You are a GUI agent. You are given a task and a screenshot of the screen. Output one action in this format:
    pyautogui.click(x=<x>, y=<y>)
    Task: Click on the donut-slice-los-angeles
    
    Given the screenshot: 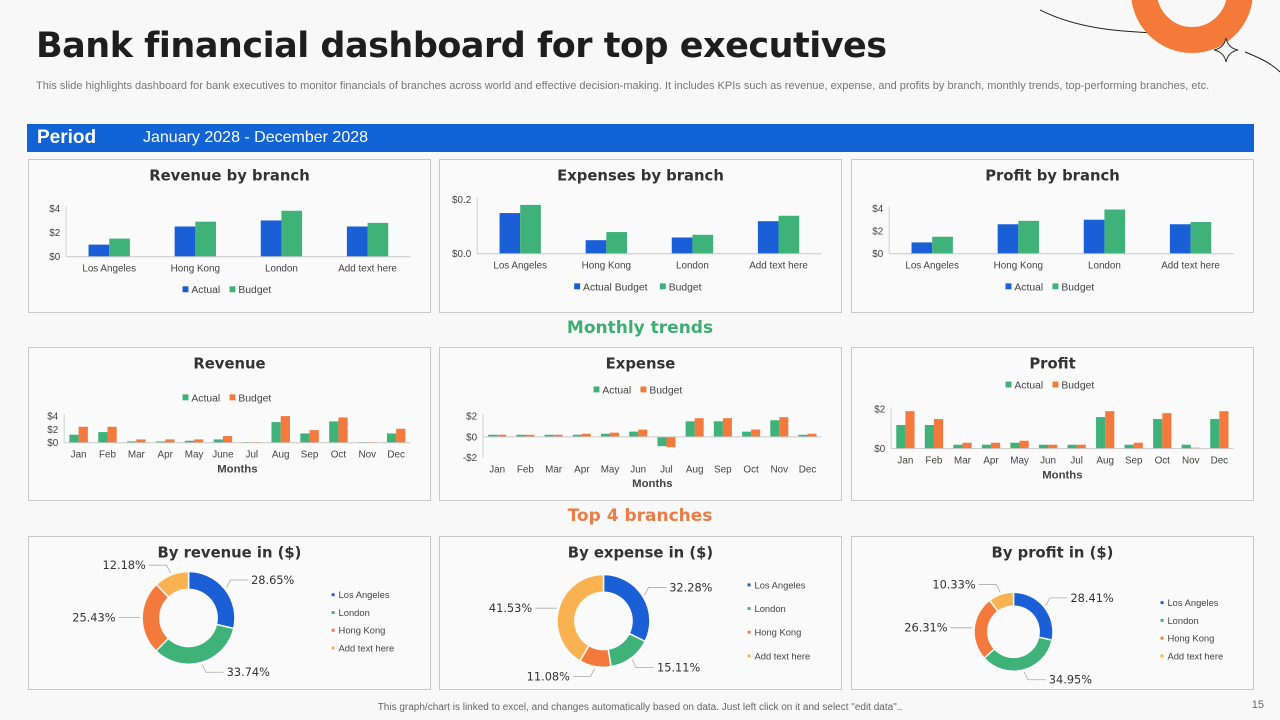 What is the action you would take?
    pyautogui.click(x=1033, y=616)
    